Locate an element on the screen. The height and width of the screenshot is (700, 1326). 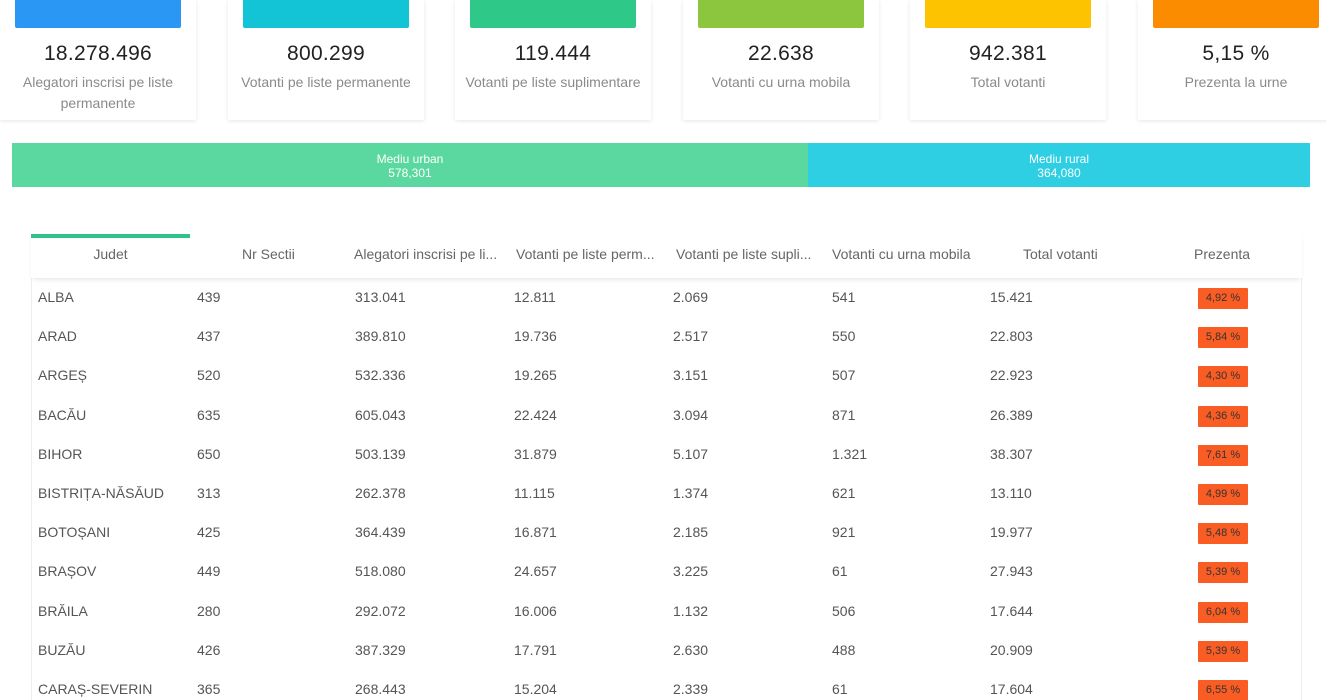
table-cell: 313 is located at coordinates (209, 492).